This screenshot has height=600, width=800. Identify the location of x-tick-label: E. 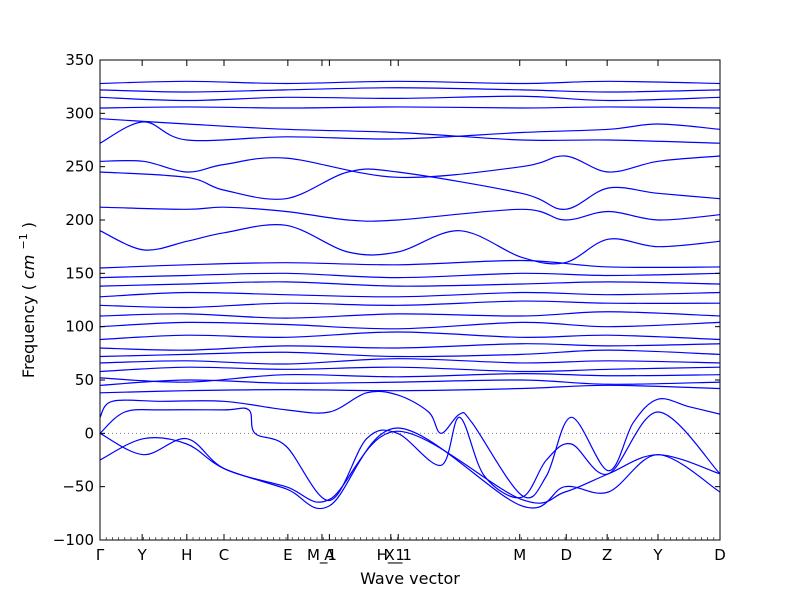
(287, 555).